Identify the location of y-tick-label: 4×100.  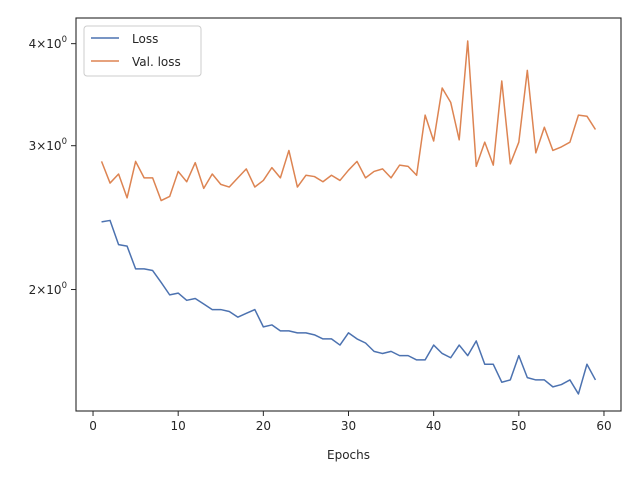
(48, 43).